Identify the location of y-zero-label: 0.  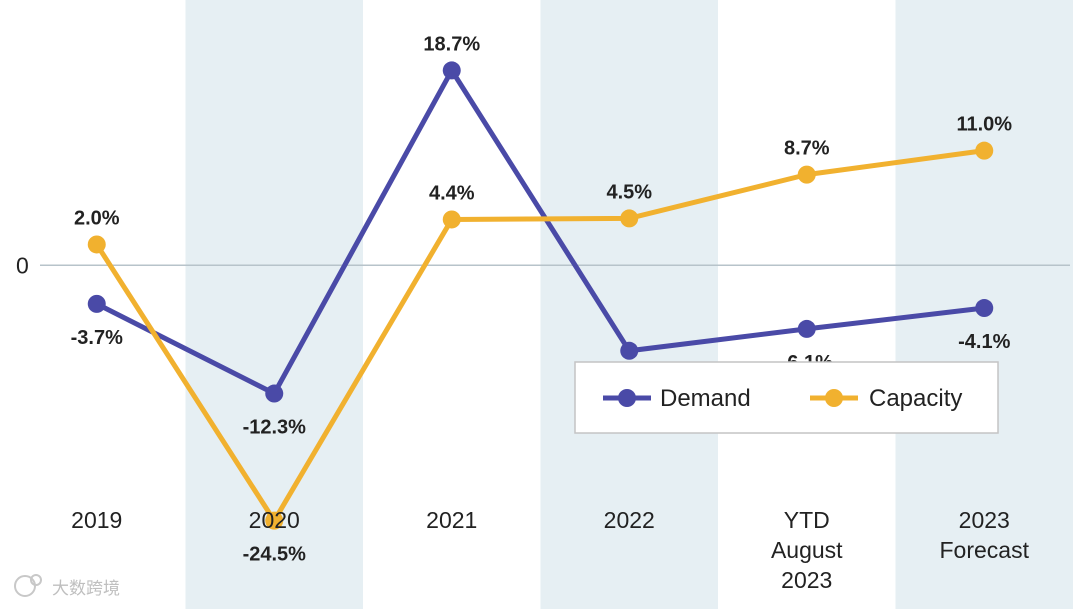
(22, 265).